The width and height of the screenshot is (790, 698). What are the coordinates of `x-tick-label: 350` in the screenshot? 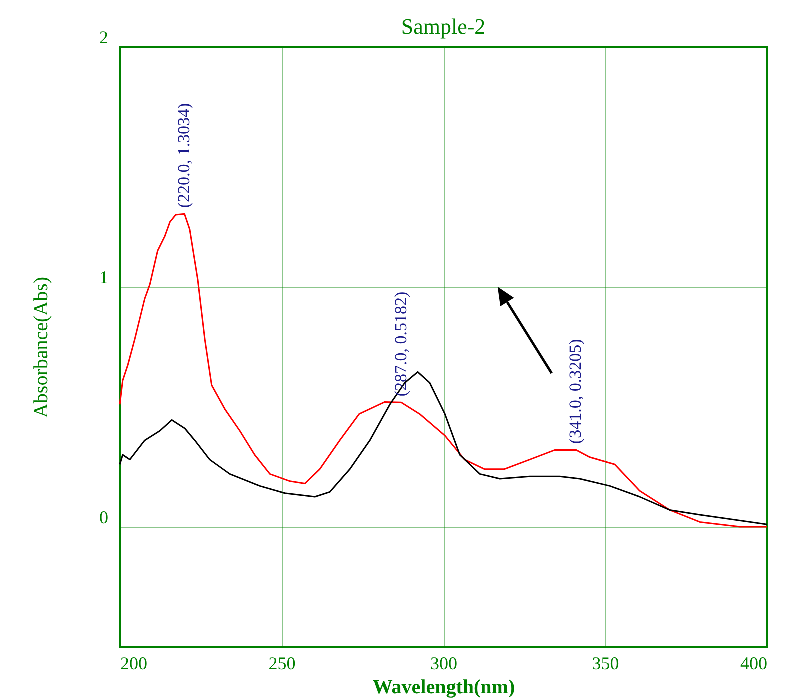 It's located at (606, 664).